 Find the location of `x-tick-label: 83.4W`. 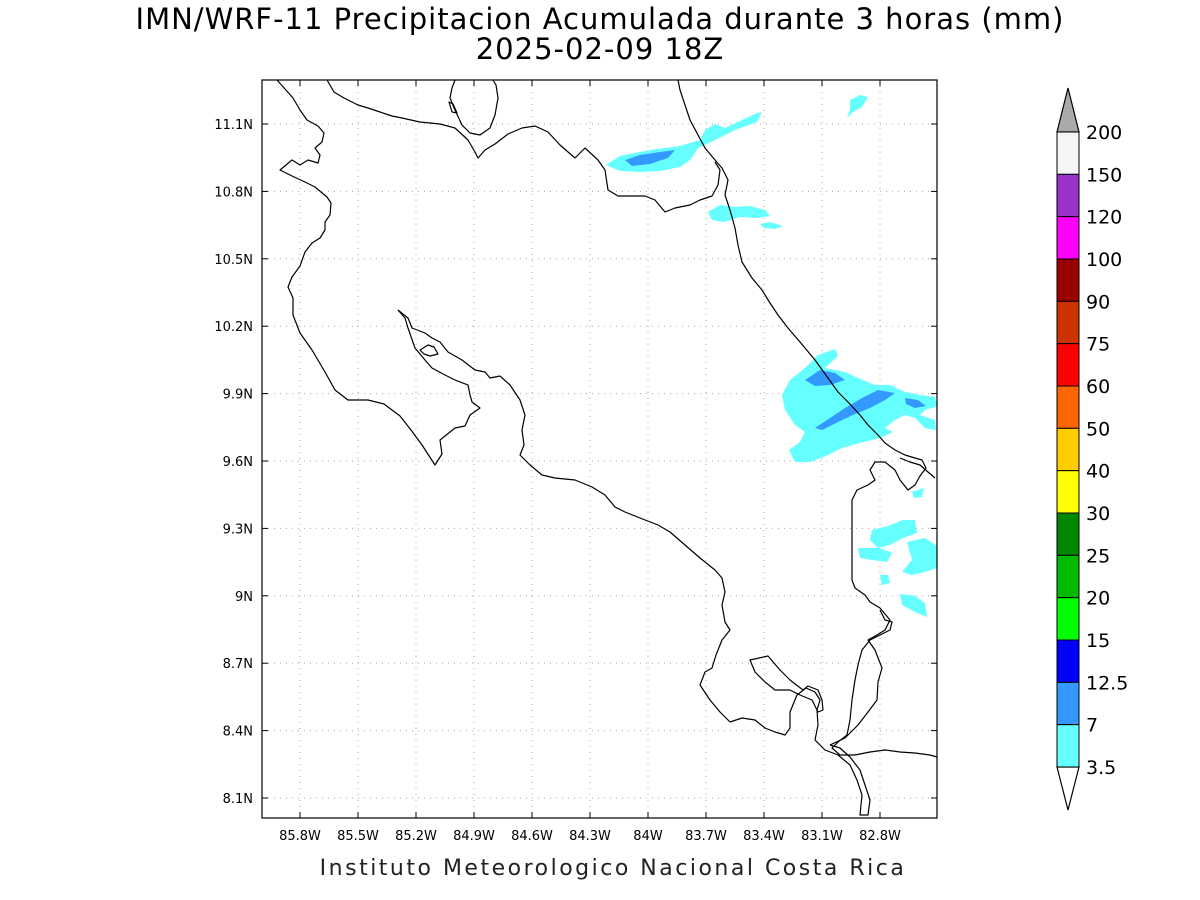

x-tick-label: 83.4W is located at coordinates (764, 836).